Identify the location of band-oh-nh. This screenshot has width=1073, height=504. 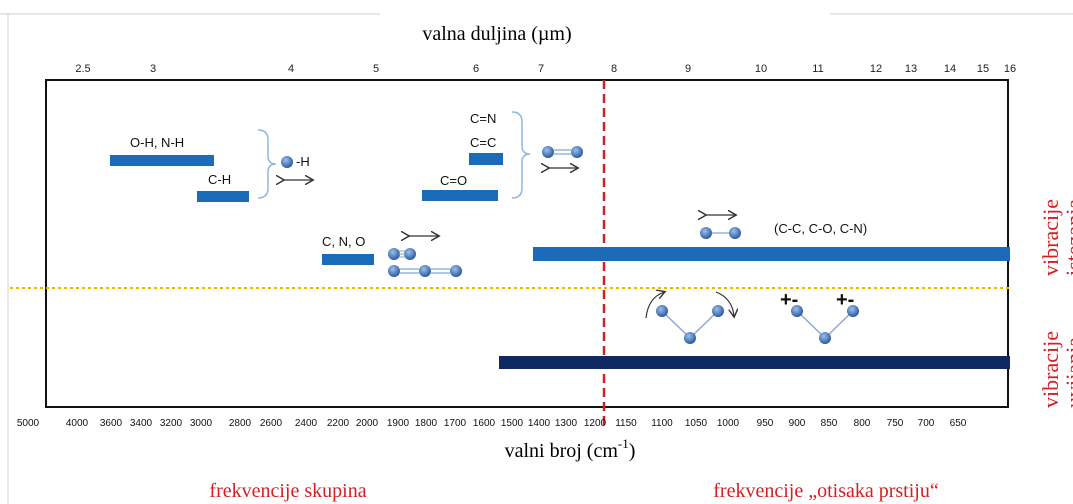
(162, 160).